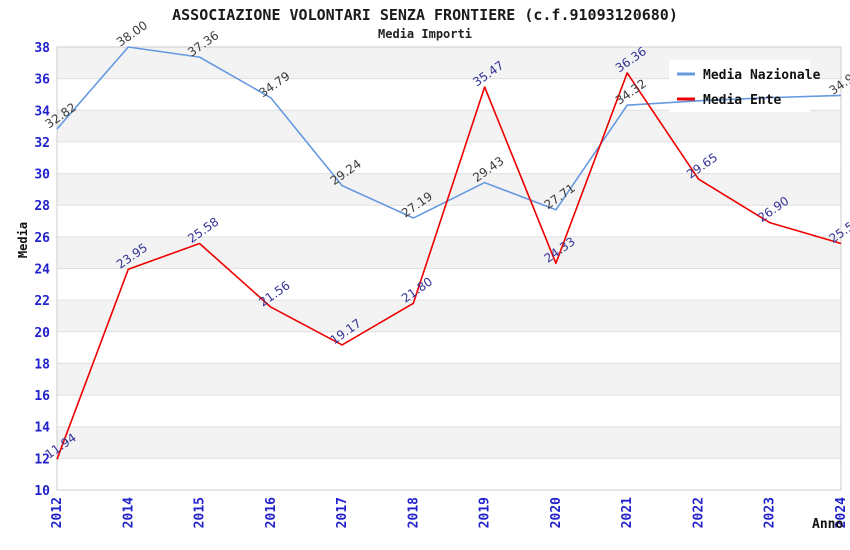 This screenshot has height=550, width=850. Describe the element at coordinates (342, 512) in the screenshot. I see `x-tick-label: 2017` at that location.